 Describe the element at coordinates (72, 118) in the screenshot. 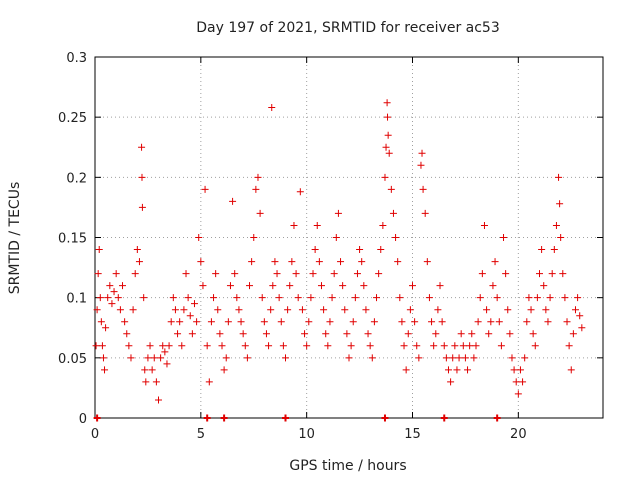

I see `y-tick-label: 0.25` at that location.